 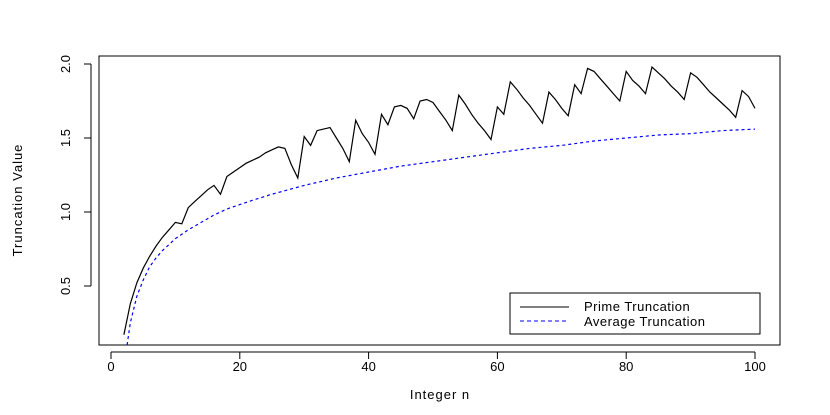 I want to click on y-tick-label: 2.0, so click(x=65, y=64).